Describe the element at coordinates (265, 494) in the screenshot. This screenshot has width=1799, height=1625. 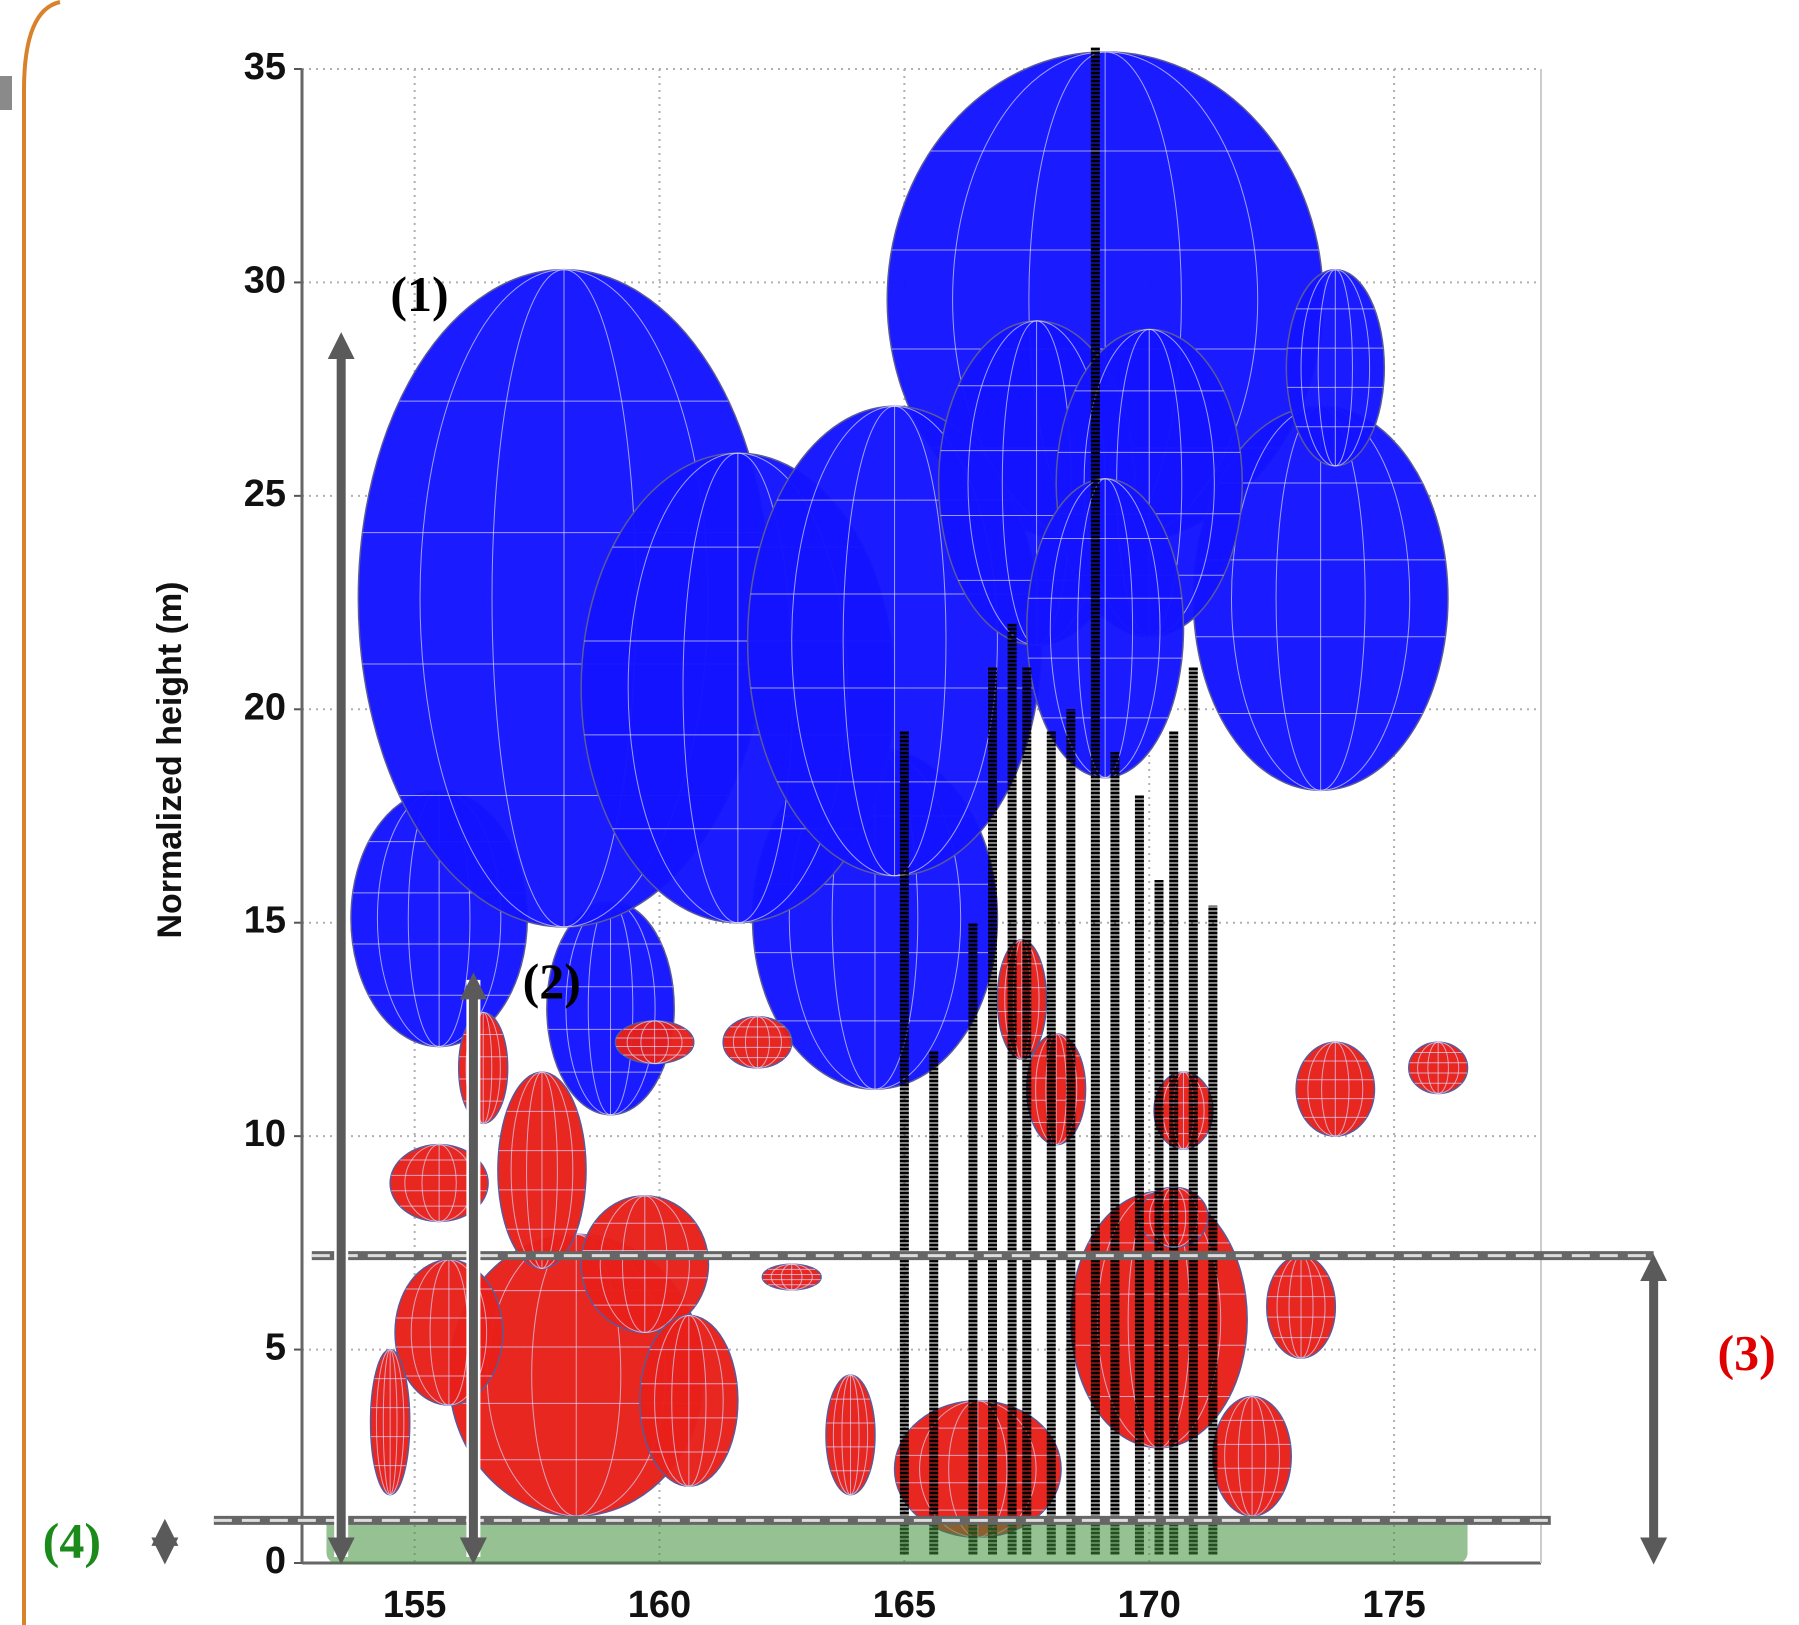
I see `y-tick-label: 25` at that location.